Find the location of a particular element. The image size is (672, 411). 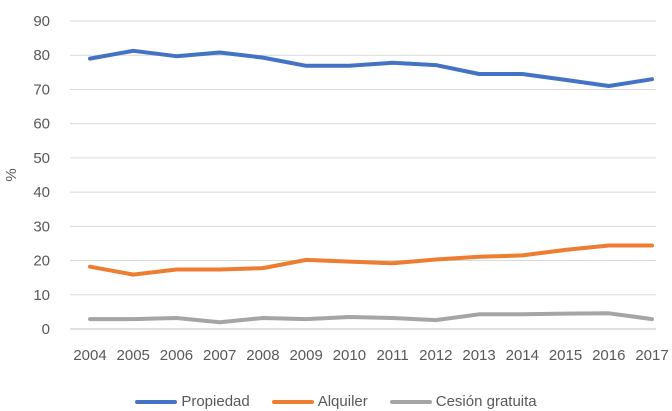

x-tick-label: 2004 is located at coordinates (89, 355).